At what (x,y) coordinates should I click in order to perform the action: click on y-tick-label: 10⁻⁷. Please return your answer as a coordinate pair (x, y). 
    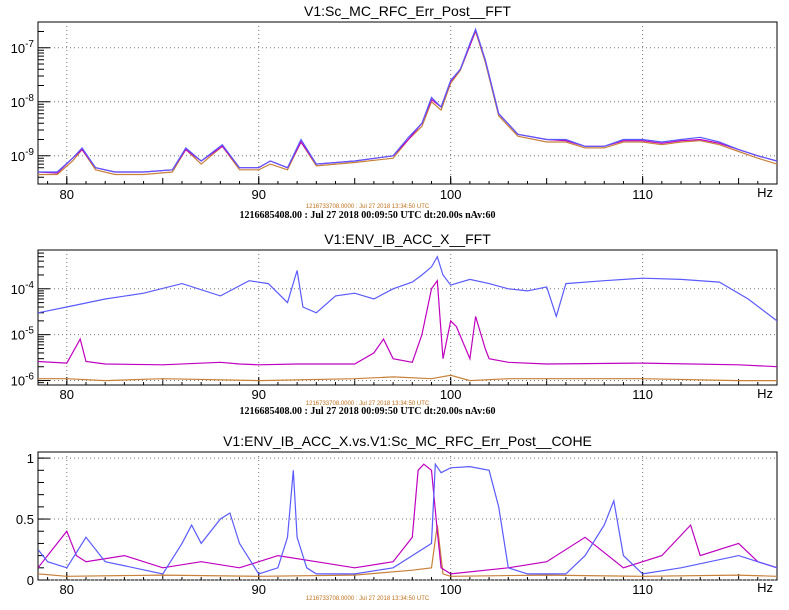
    Looking at the image, I should click on (23, 47).